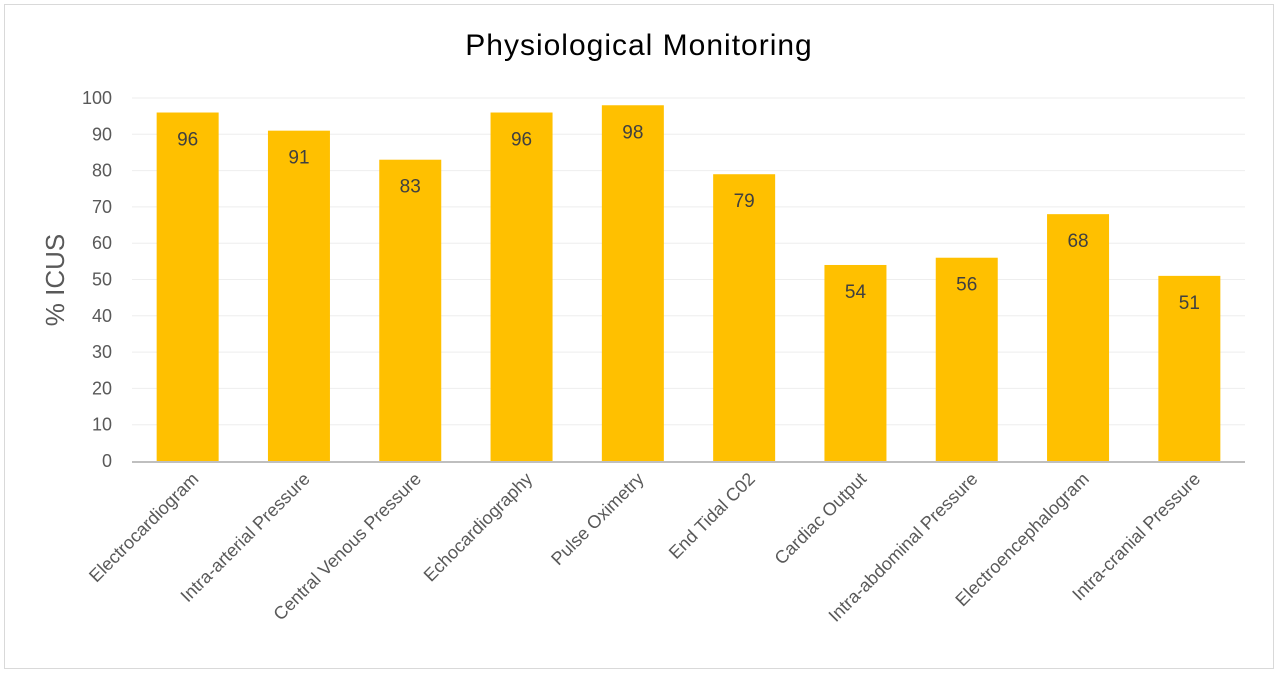 Image resolution: width=1280 pixels, height=675 pixels. Describe the element at coordinates (102, 388) in the screenshot. I see `y-tick-label: 20` at that location.